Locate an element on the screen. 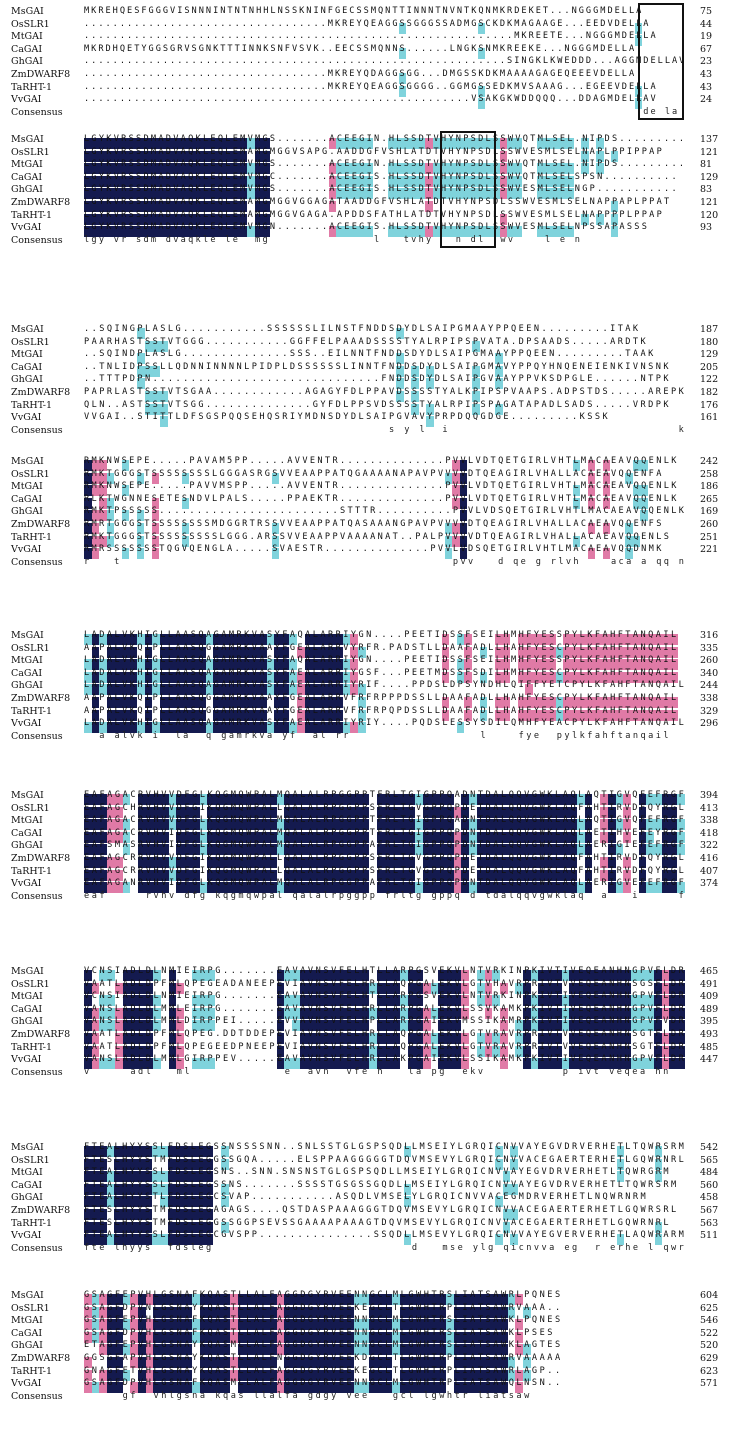 Image resolution: width=744 pixels, height=1436 pixels. position-number: 329 is located at coordinates (709, 711).